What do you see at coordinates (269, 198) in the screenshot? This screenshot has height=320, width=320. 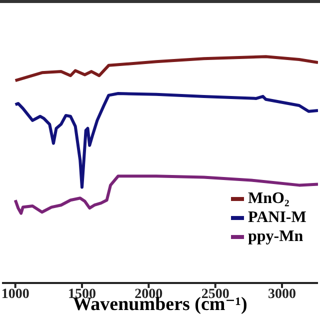 I see `legend-label: MnO₂` at bounding box center [269, 198].